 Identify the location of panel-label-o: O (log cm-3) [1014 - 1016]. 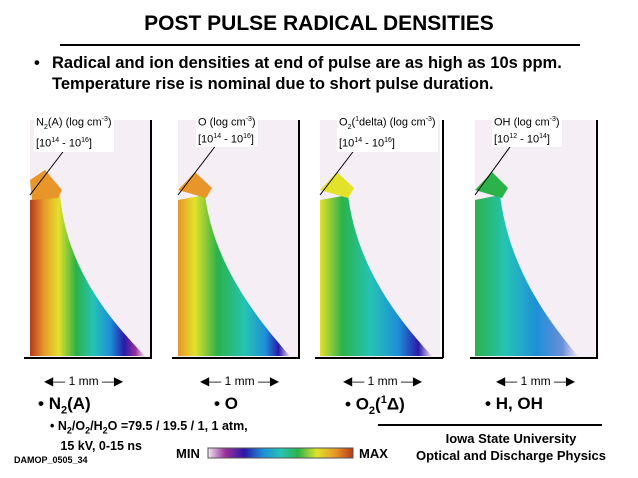
(227, 130).